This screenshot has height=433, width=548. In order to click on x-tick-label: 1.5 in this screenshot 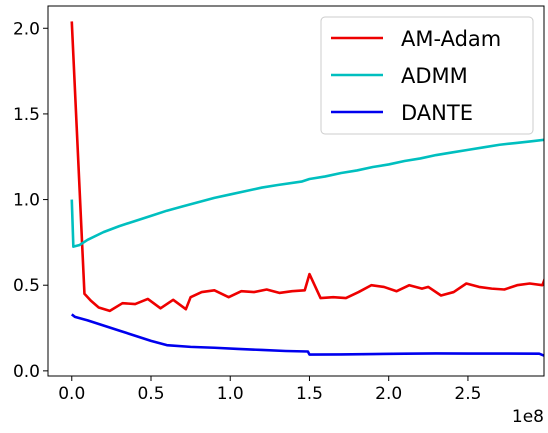, I will do `click(309, 394)`.